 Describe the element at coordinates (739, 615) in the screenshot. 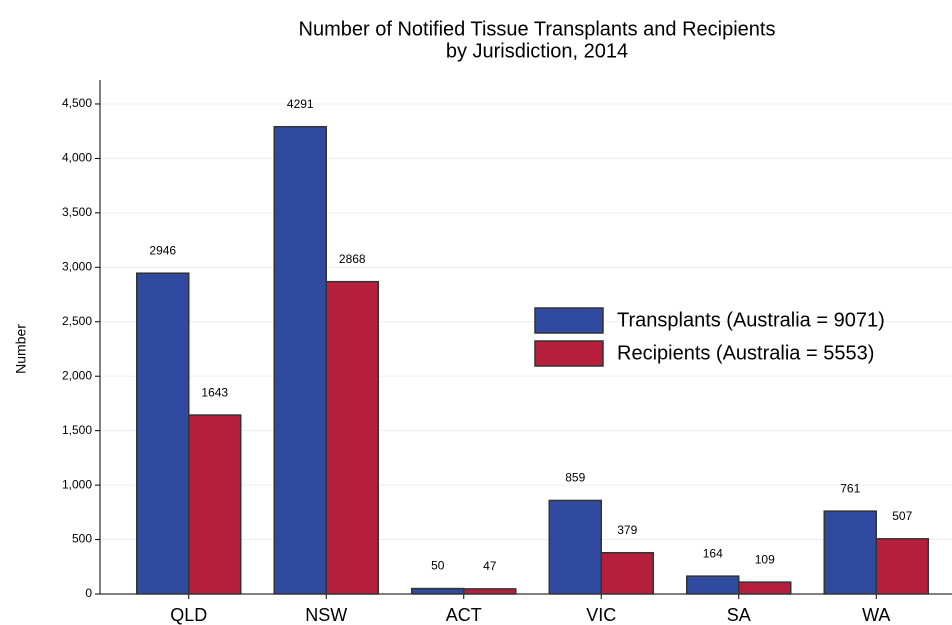

I see `x-tick-label: SA` at that location.